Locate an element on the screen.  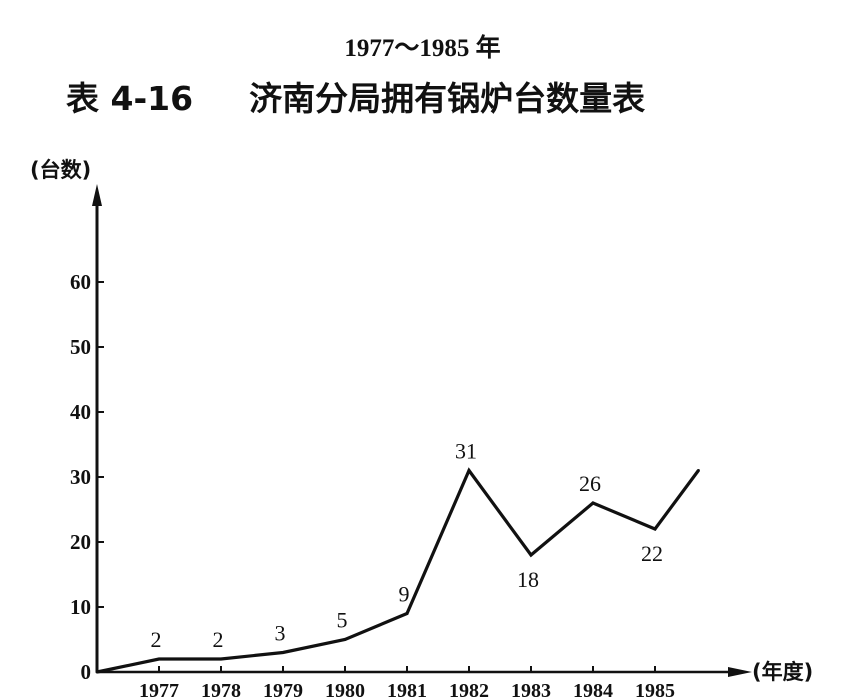
x-axis-ticks: 1977 1978 1979 1980 1981 1982 1983 1984 1985 is located at coordinates (407, 682).